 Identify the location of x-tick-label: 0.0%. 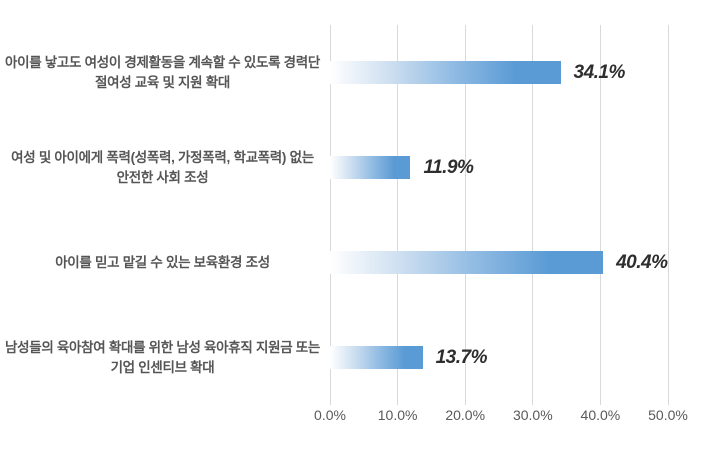
(330, 415).